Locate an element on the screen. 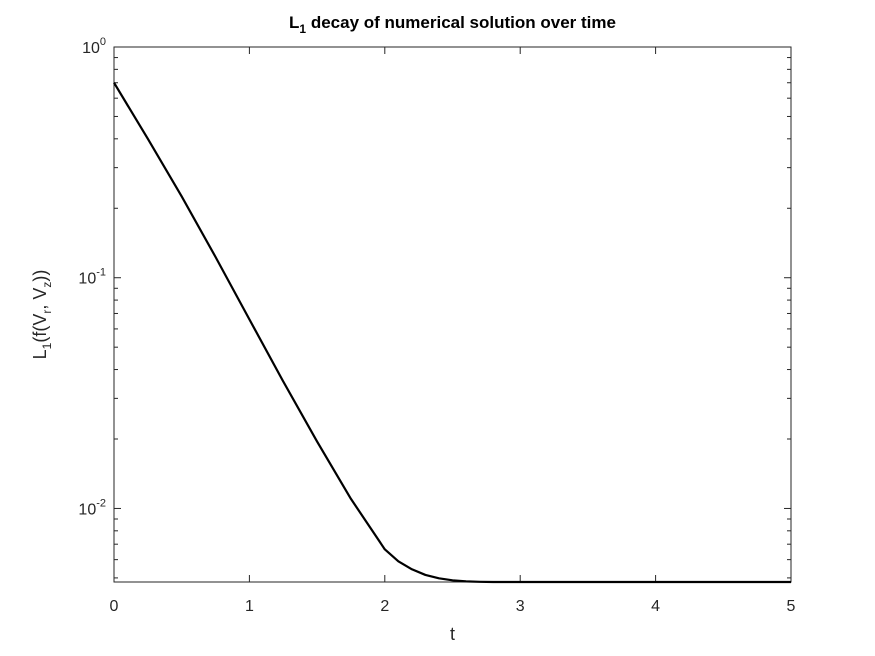 Image resolution: width=875 pixels, height=656 pixels. chart-title: L1 decay of numerical solution over time is located at coordinates (452, 24).